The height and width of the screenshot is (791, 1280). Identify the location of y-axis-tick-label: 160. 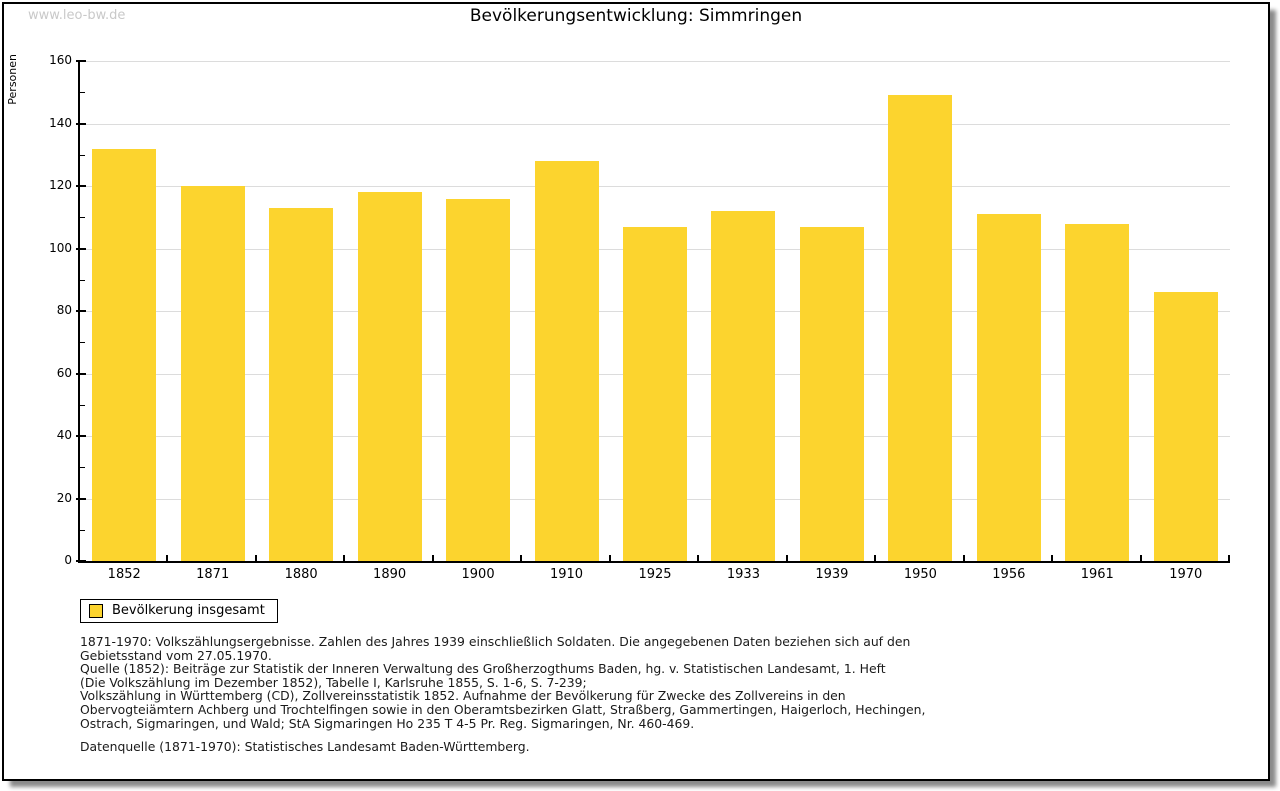
(60, 60).